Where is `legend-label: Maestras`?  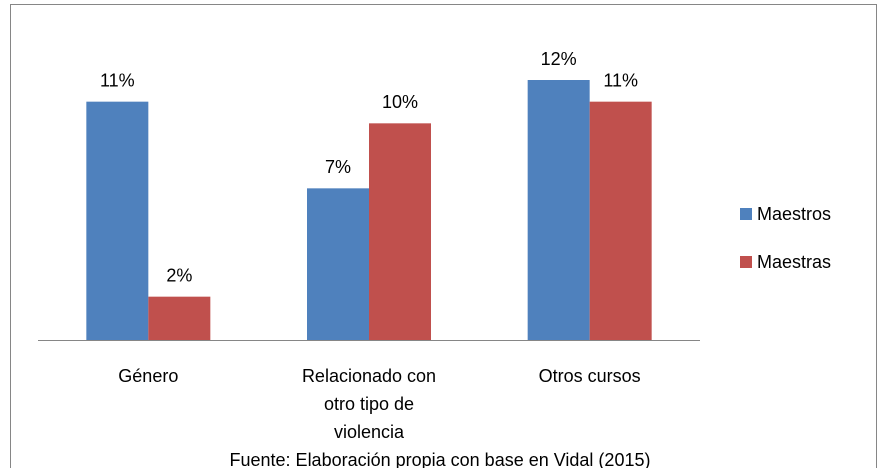 legend-label: Maestras is located at coordinates (794, 262).